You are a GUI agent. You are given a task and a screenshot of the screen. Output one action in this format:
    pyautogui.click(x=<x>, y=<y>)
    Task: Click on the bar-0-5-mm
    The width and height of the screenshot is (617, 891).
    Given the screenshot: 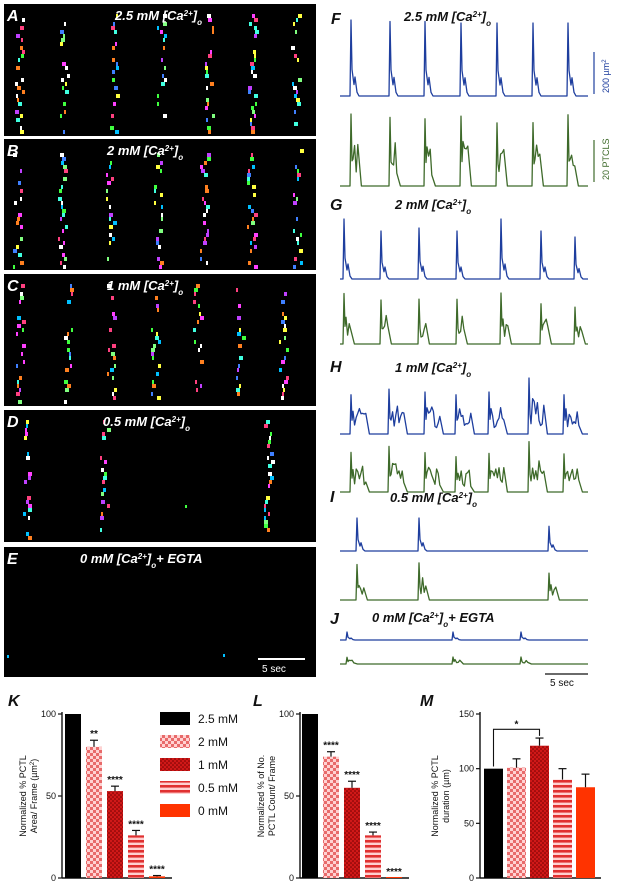 What is the action you would take?
    pyautogui.click(x=136, y=856)
    